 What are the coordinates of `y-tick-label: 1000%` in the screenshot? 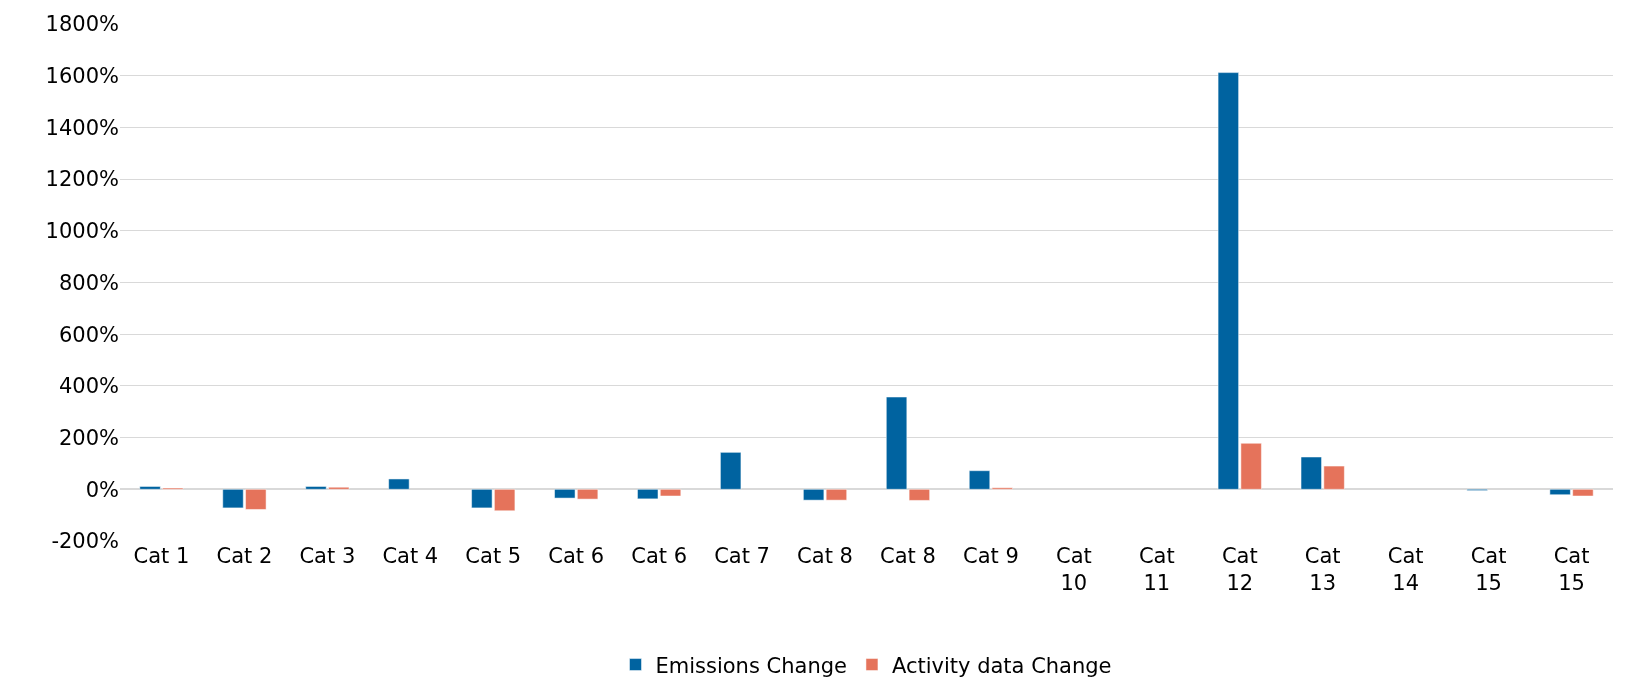 It's located at (82, 231).